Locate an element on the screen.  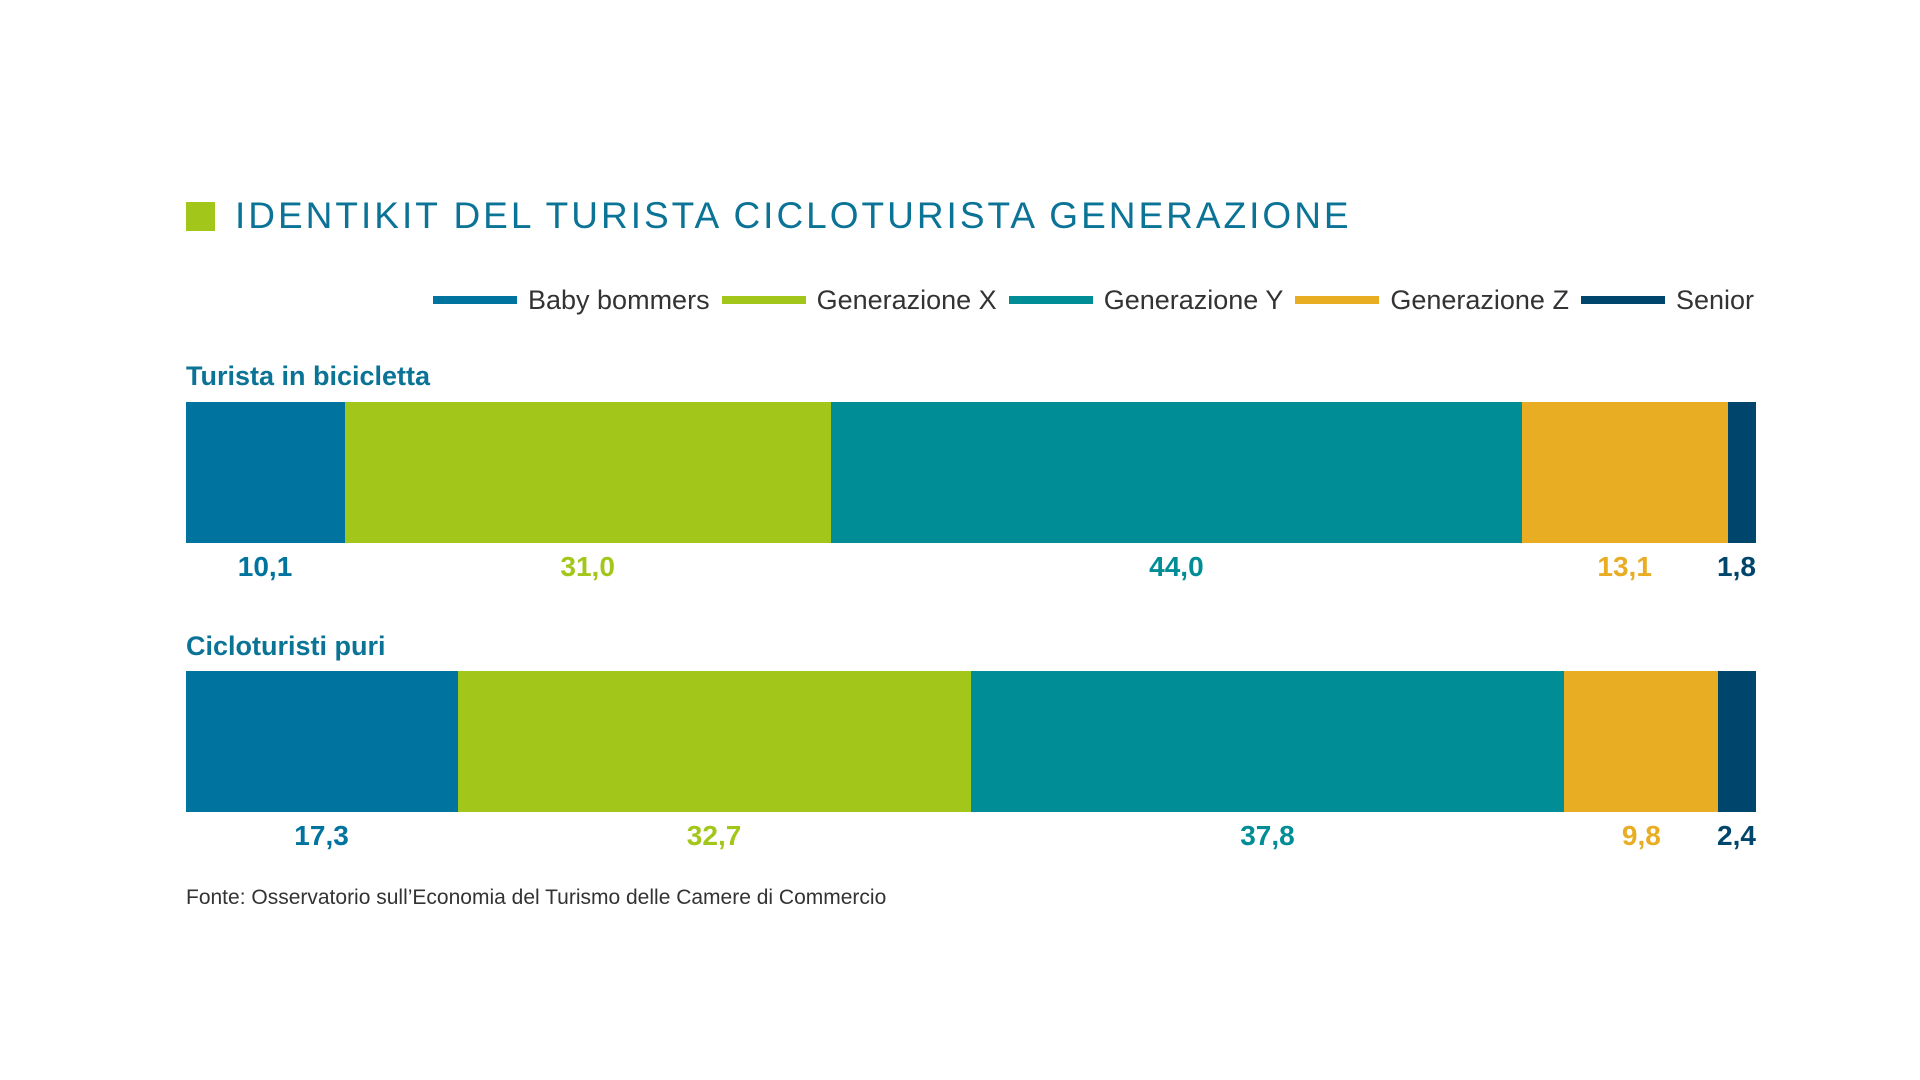
legend-label-generazione-x: Generazione X is located at coordinates (906, 299).